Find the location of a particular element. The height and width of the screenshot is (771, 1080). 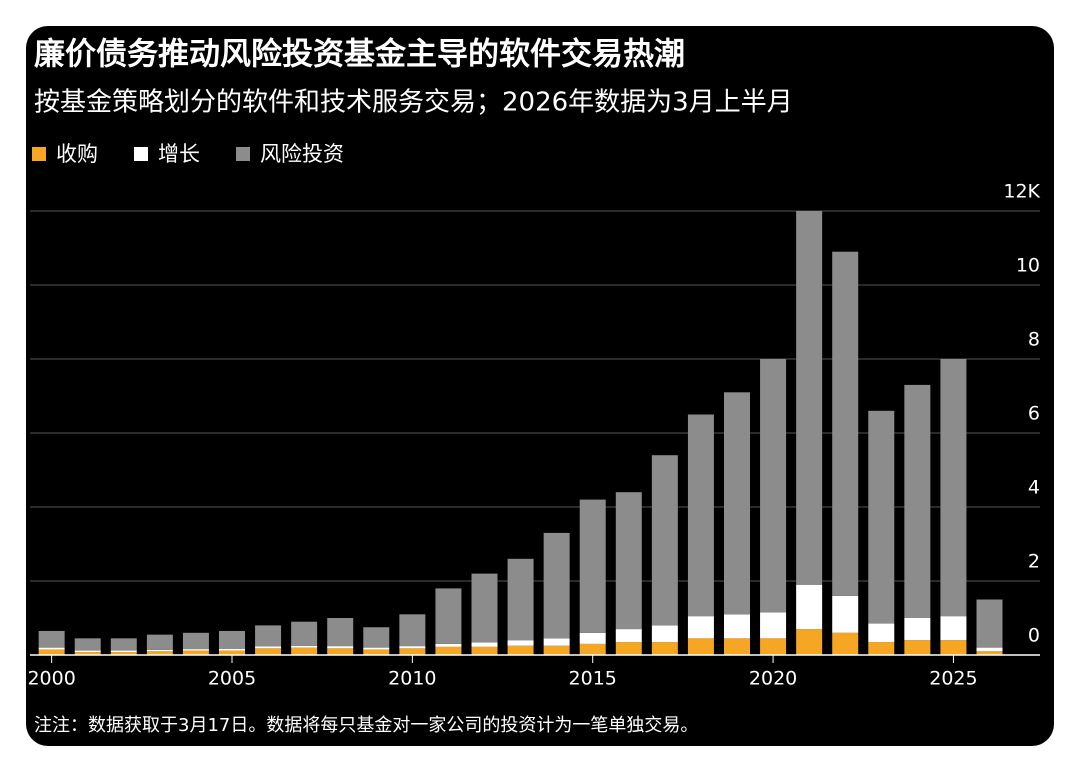

chart-note: 注注：数据获取于3月17日。数据将每只基金对一家公司的投资计为一笔单独交易。 is located at coordinates (366, 725).